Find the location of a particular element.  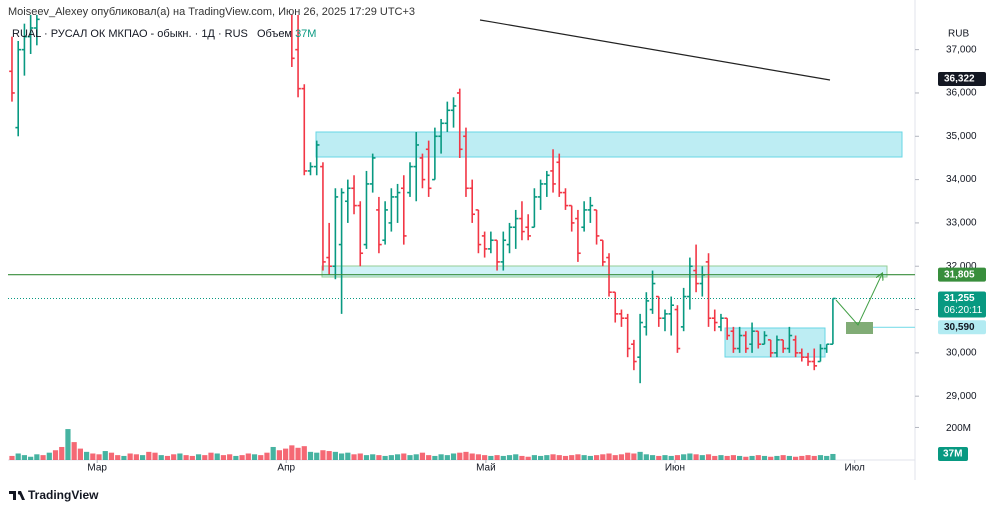

y-tick-label: 37,000 is located at coordinates (961, 49).